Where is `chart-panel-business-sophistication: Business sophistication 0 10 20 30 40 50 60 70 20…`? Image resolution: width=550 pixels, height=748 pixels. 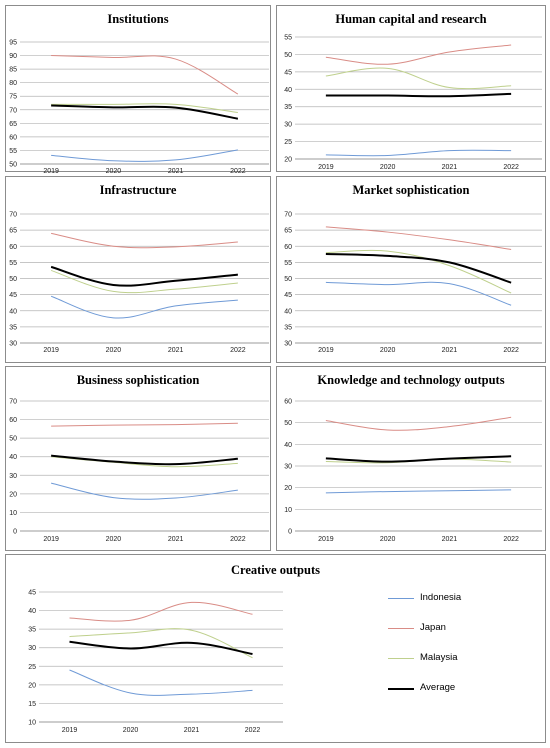 chart-panel-business-sophistication: Business sophistication 0 10 20 30 40 50 60 70 20… is located at coordinates (138, 458).